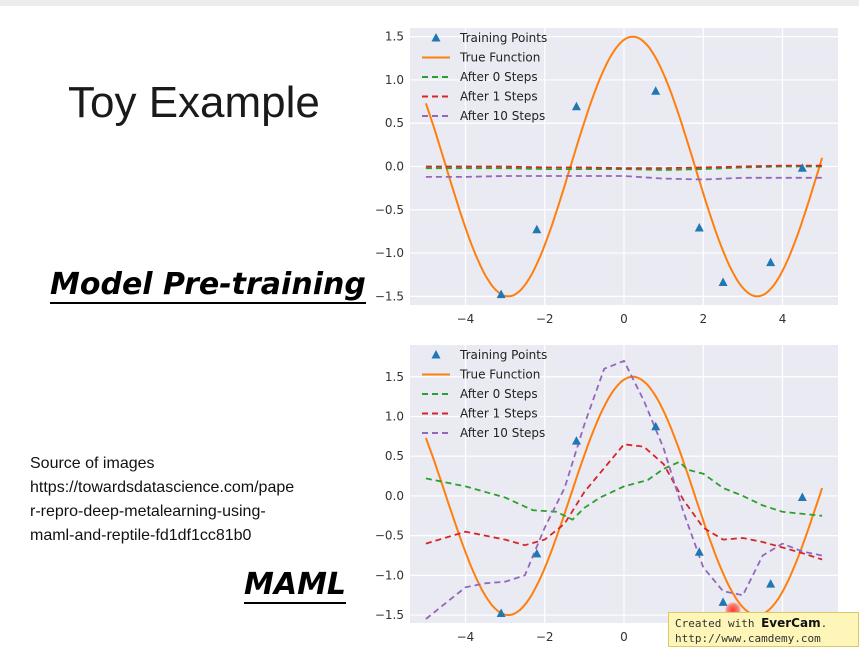 The image size is (859, 647). What do you see at coordinates (162, 487) in the screenshot?
I see `source-line: https://towardsdatascience.com/pape` at bounding box center [162, 487].